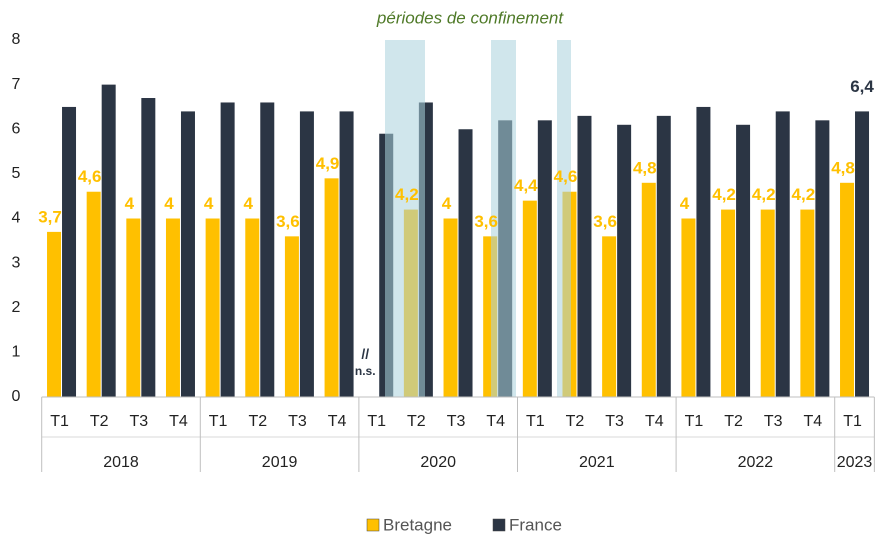 The image size is (877, 537). Describe the element at coordinates (438, 462) in the screenshot. I see `x-group-label: 2020` at that location.